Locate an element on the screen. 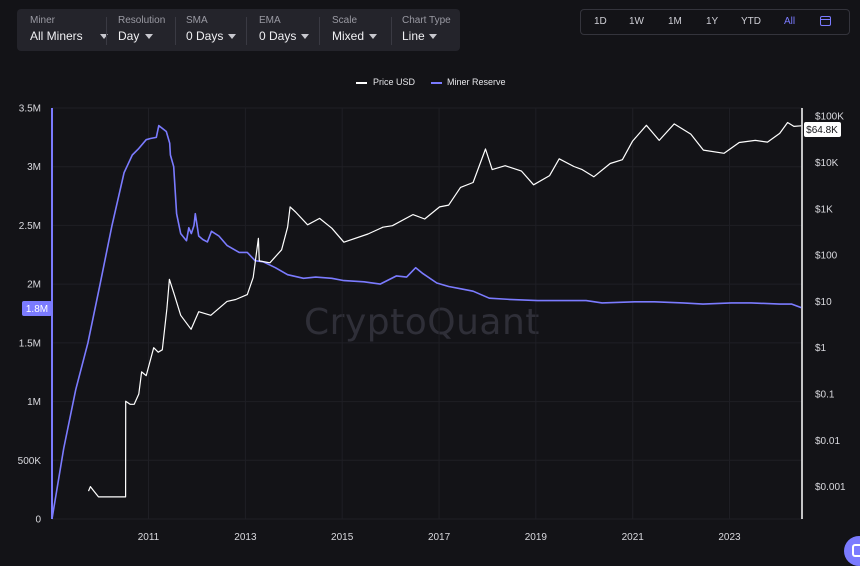  calendar-icon is located at coordinates (825, 21).